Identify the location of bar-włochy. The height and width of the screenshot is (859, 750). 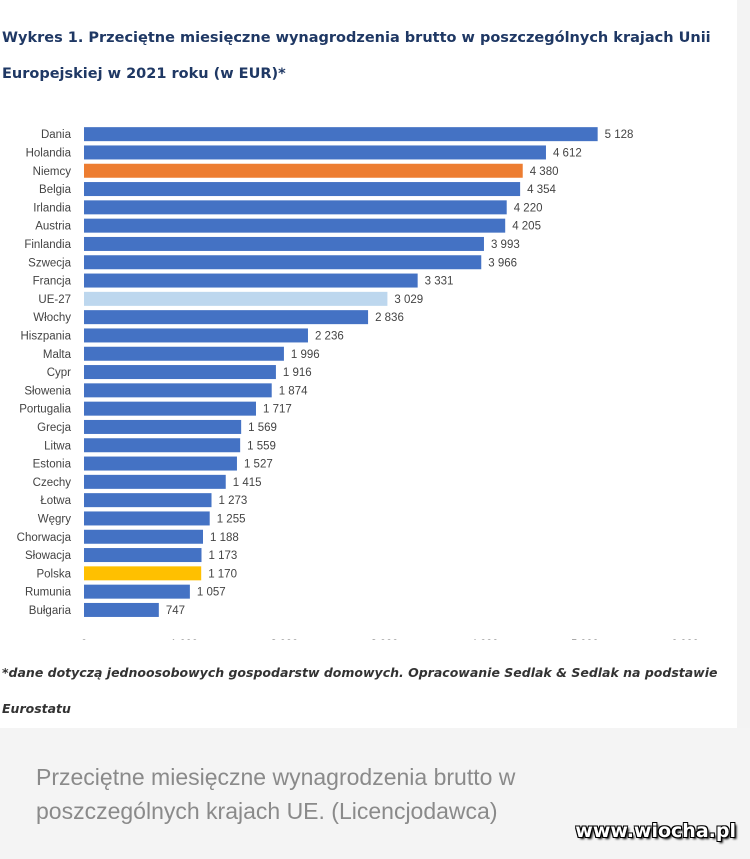
(226, 317).